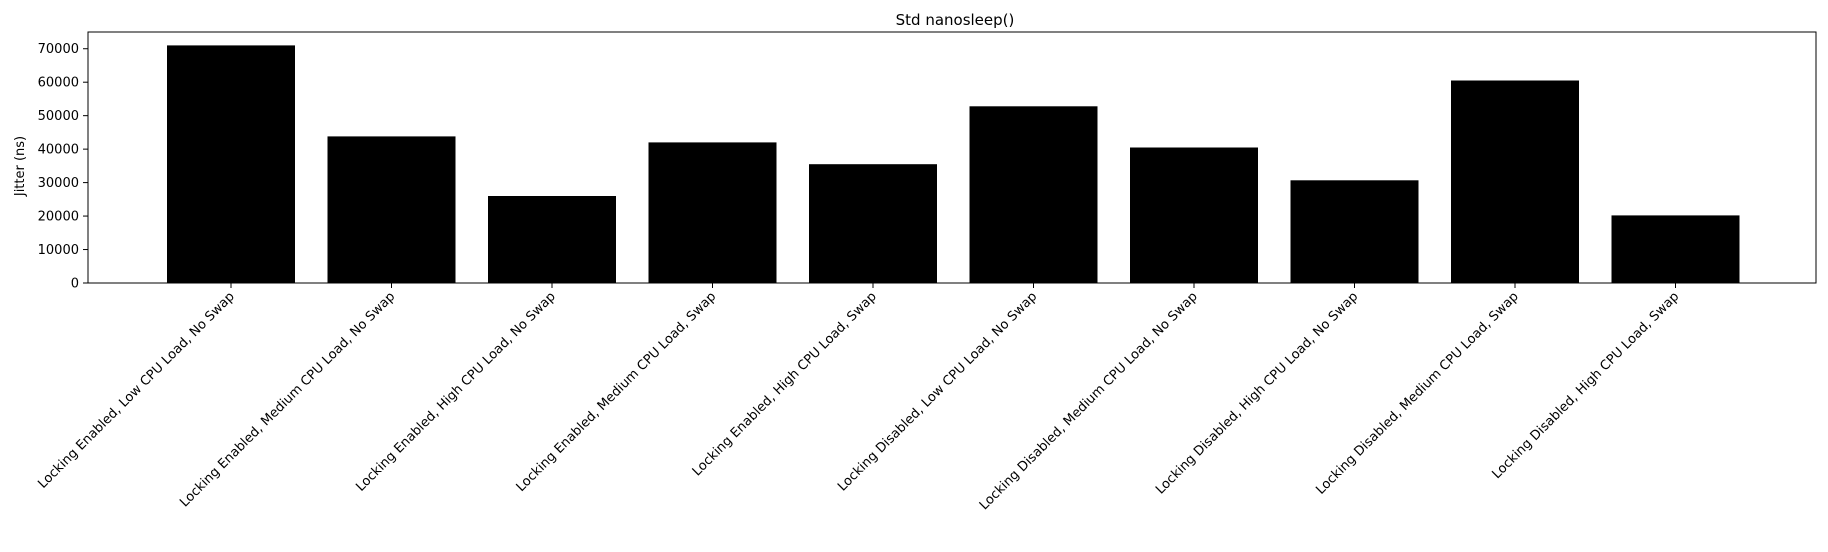 Image resolution: width=1828 pixels, height=552 pixels. Describe the element at coordinates (58, 183) in the screenshot. I see `y-tick-label: 30000` at that location.